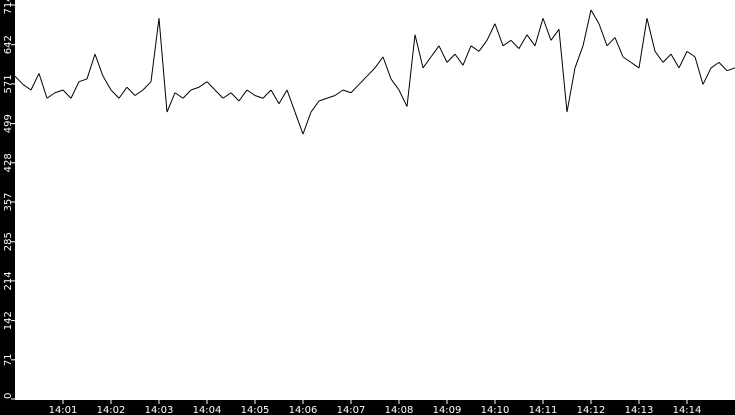 Image resolution: width=735 pixels, height=415 pixels. I want to click on x-tick-label: 14:01, so click(63, 410).